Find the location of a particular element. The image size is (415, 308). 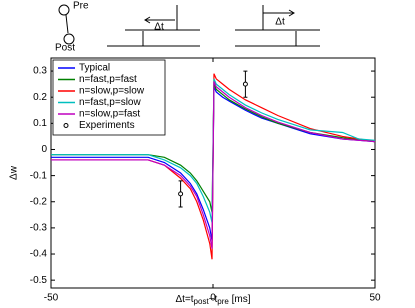

legend-label: Experiments is located at coordinates (107, 125).